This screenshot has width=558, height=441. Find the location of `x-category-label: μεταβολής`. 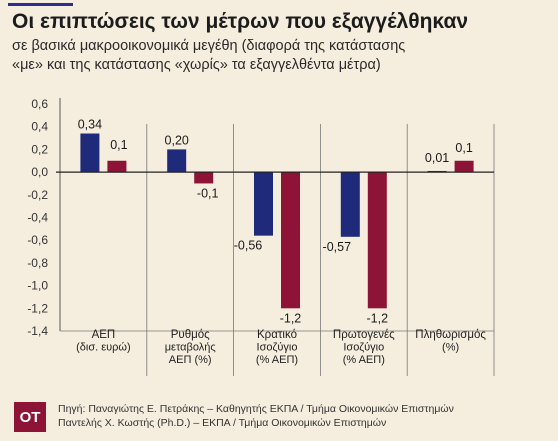

x-category-label: μεταβολής is located at coordinates (190, 348).